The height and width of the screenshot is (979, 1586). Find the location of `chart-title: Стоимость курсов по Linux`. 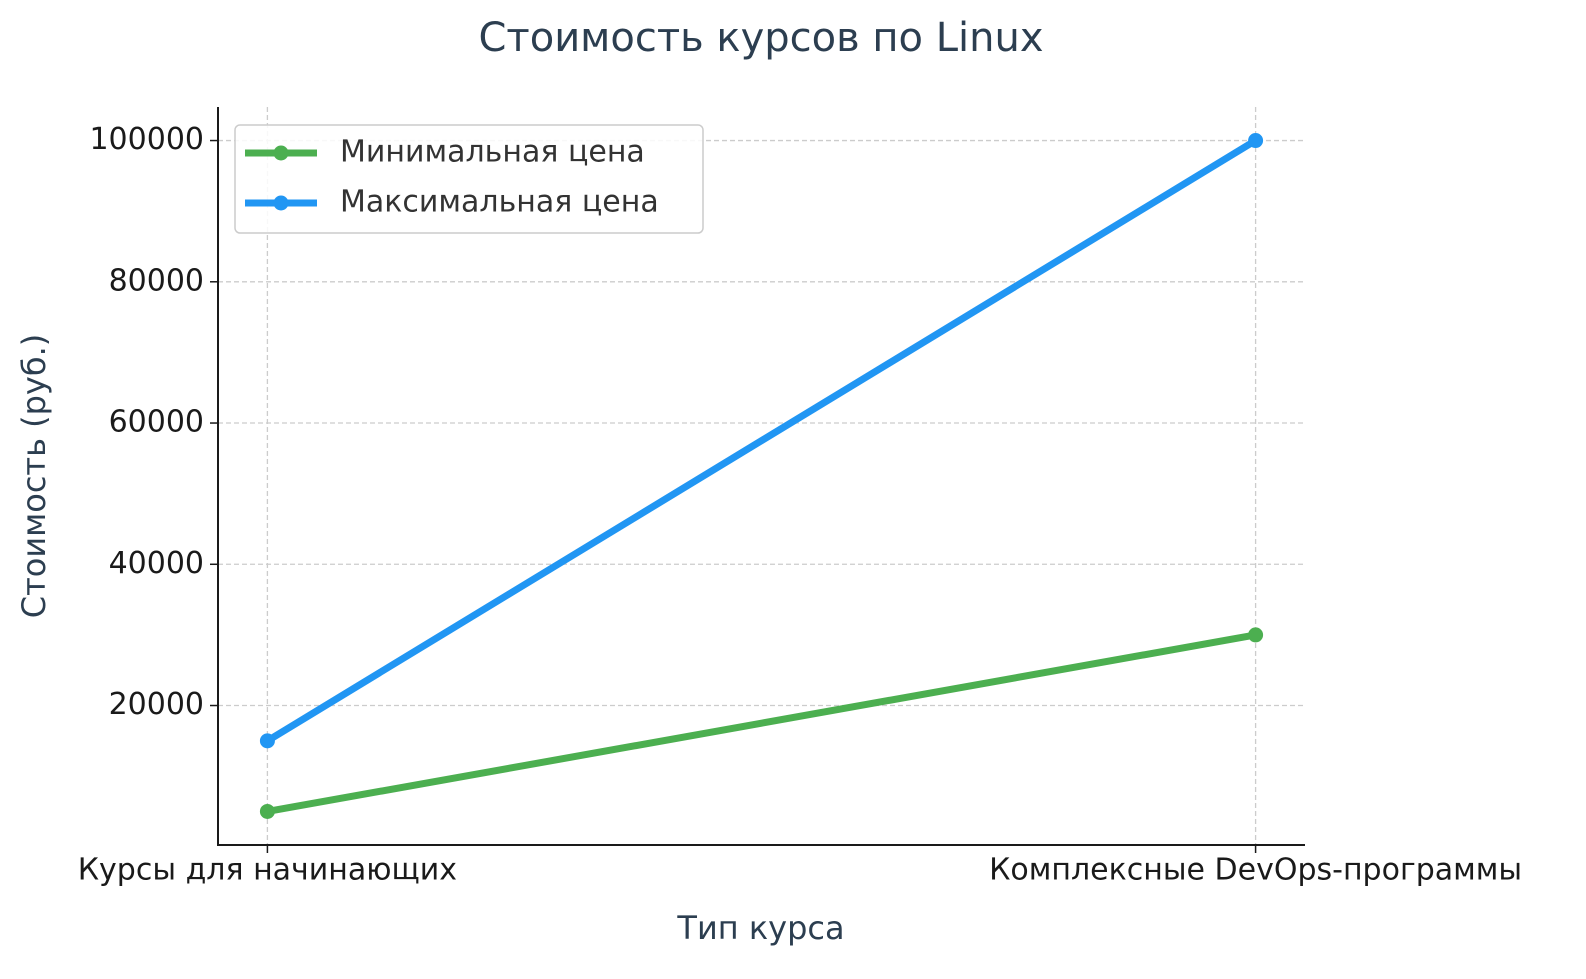

chart-title: Стоимость курсов по Linux is located at coordinates (760, 38).